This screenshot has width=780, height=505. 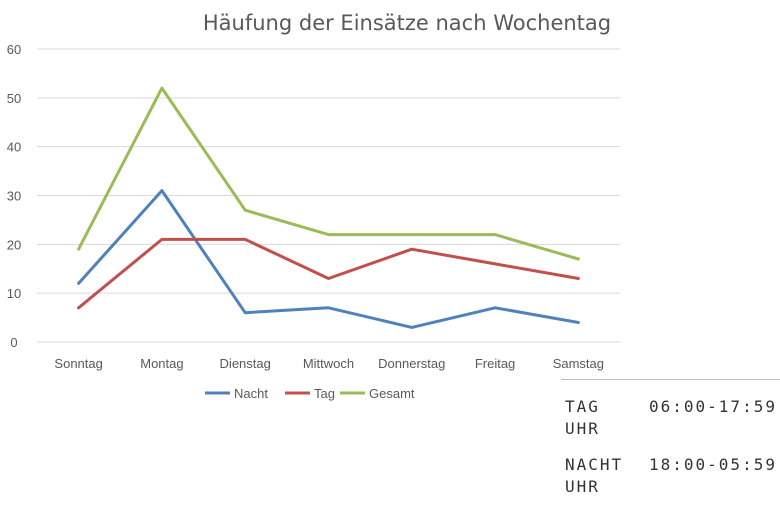 I want to click on x-tick-label: Mittwoch, so click(x=328, y=363).